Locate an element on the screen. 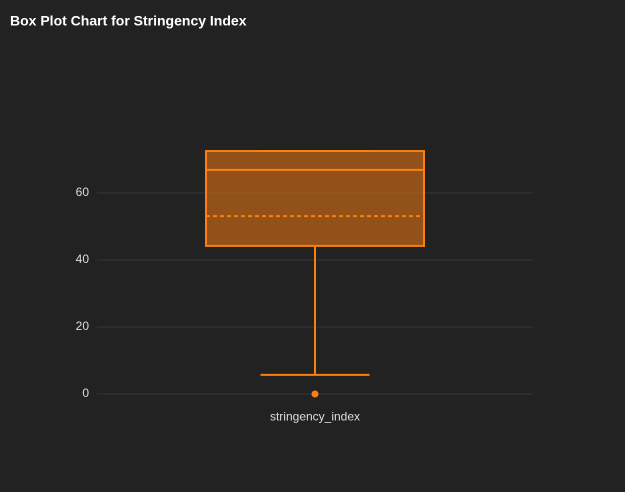 This screenshot has height=492, width=625. box is located at coordinates (315, 198).